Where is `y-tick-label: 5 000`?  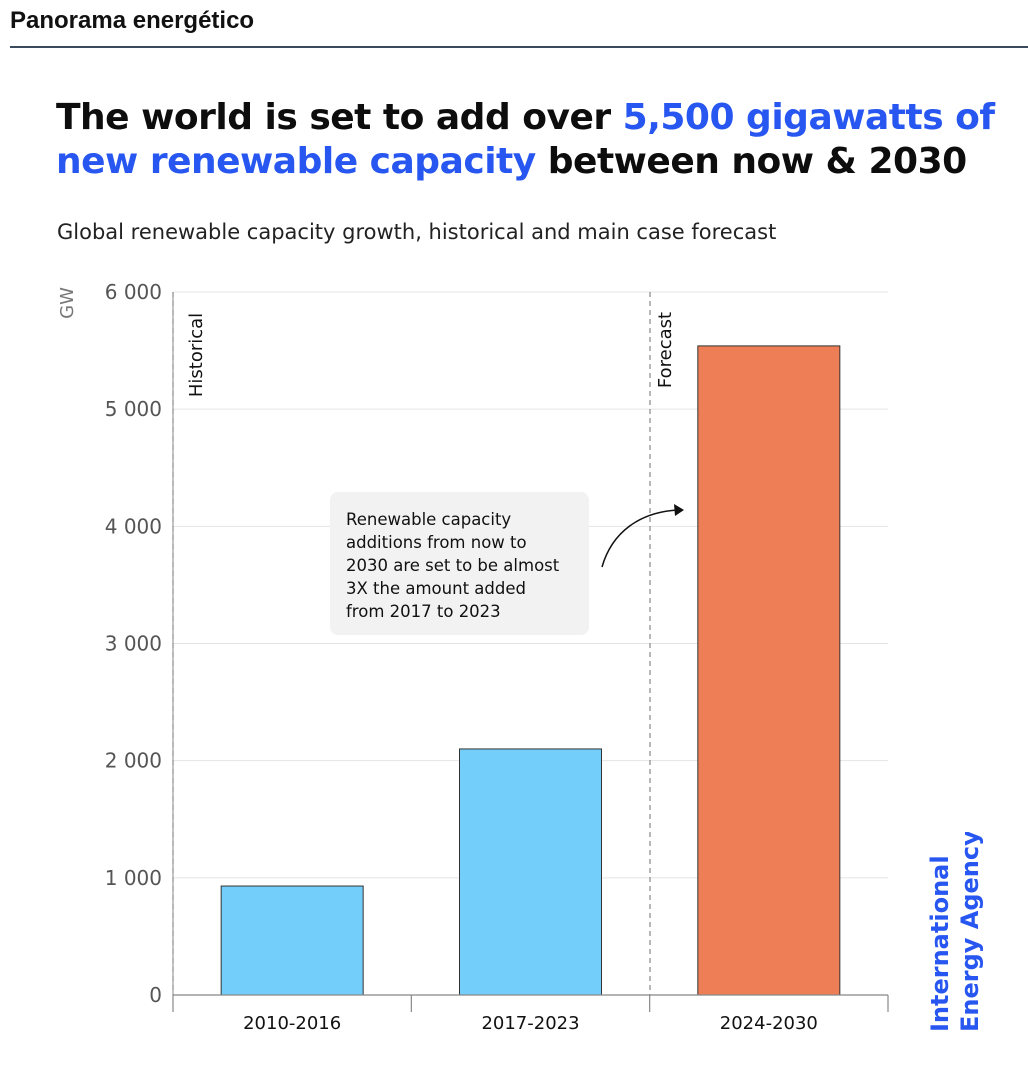 y-tick-label: 5 000 is located at coordinates (133, 409).